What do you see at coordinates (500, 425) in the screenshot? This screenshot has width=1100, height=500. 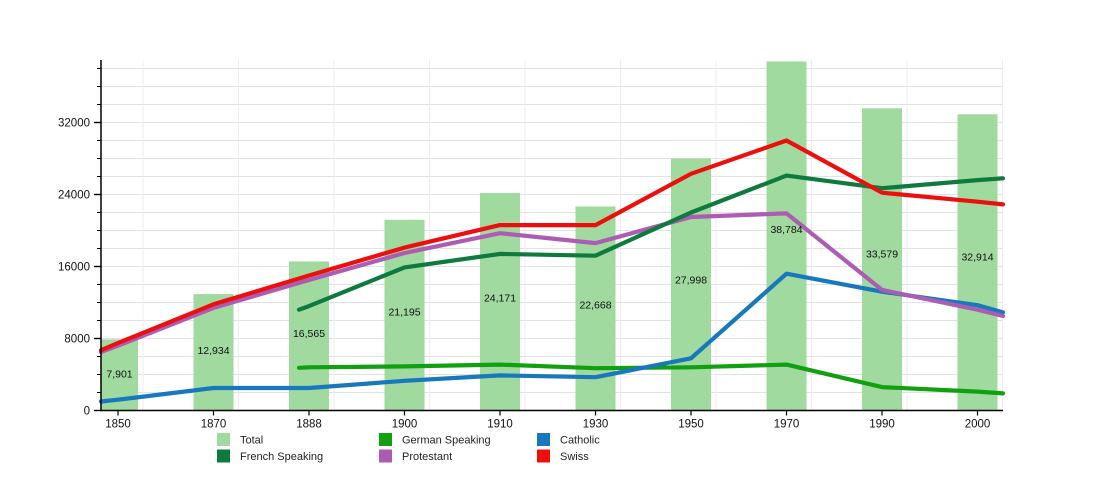 I see `x-tick-label: 1910` at bounding box center [500, 425].